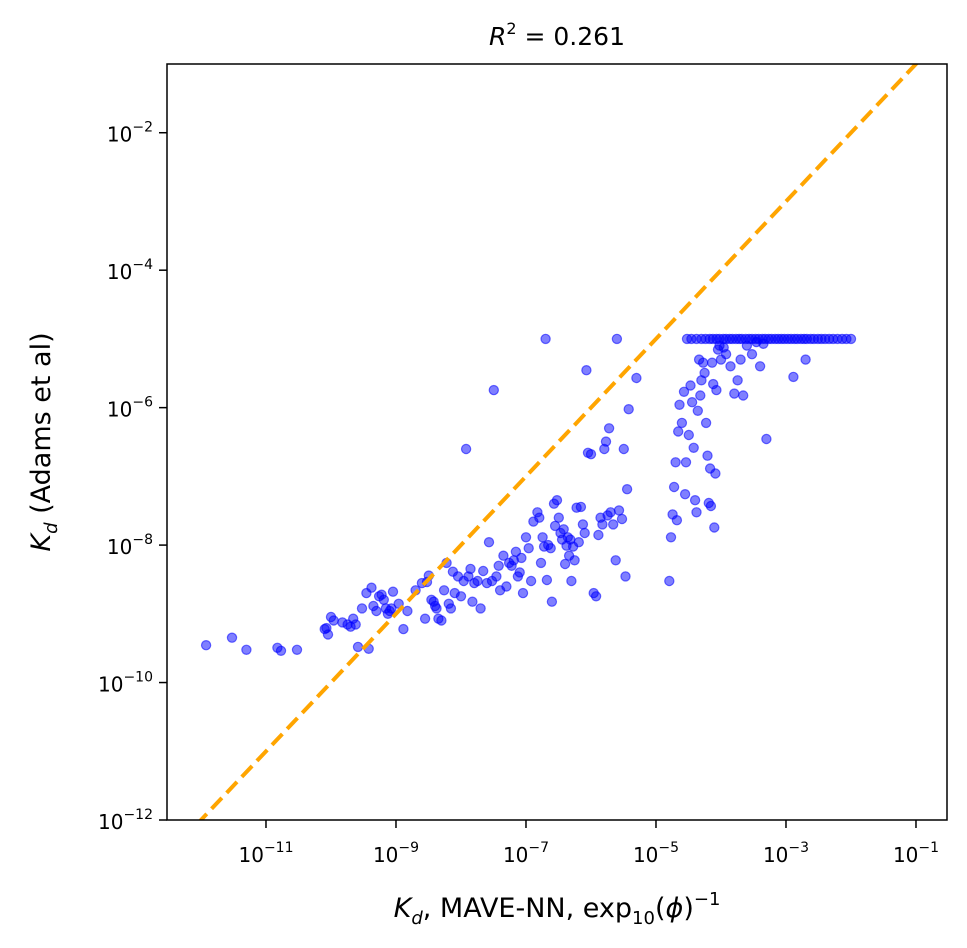 This screenshot has height=948, width=967. What do you see at coordinates (130, 545) in the screenshot?
I see `y-tick-label: 10⁻⁸` at bounding box center [130, 545].